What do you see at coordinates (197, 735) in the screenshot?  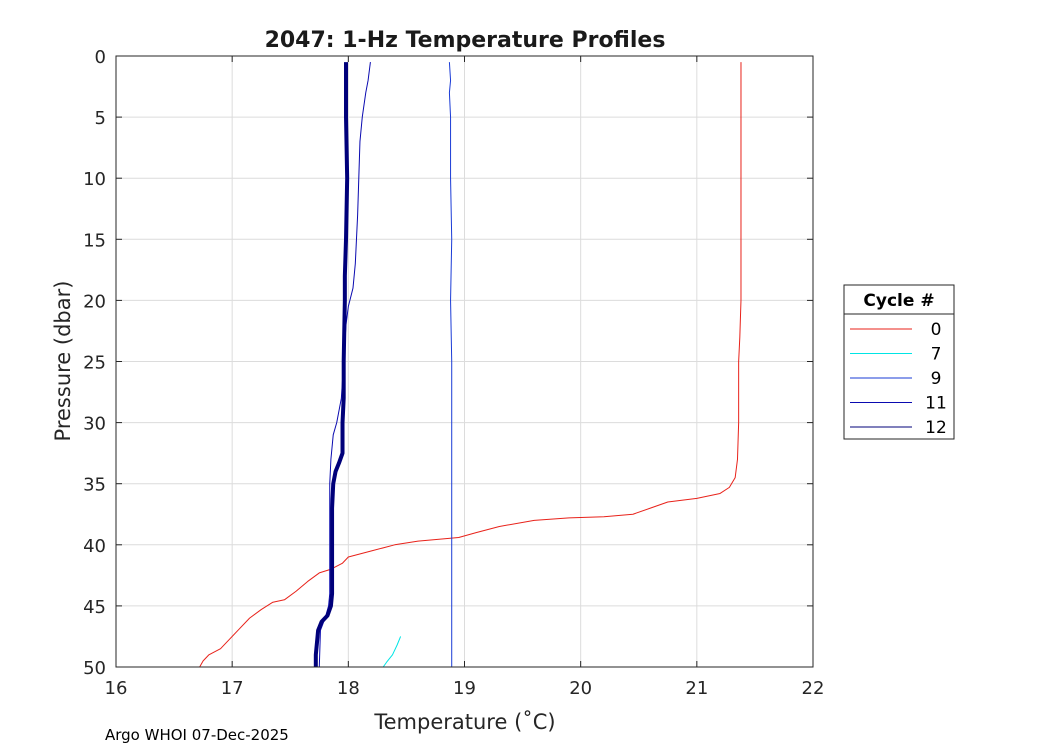 I see `footer-credit: Argo WHOI 07-Dec-2025` at bounding box center [197, 735].